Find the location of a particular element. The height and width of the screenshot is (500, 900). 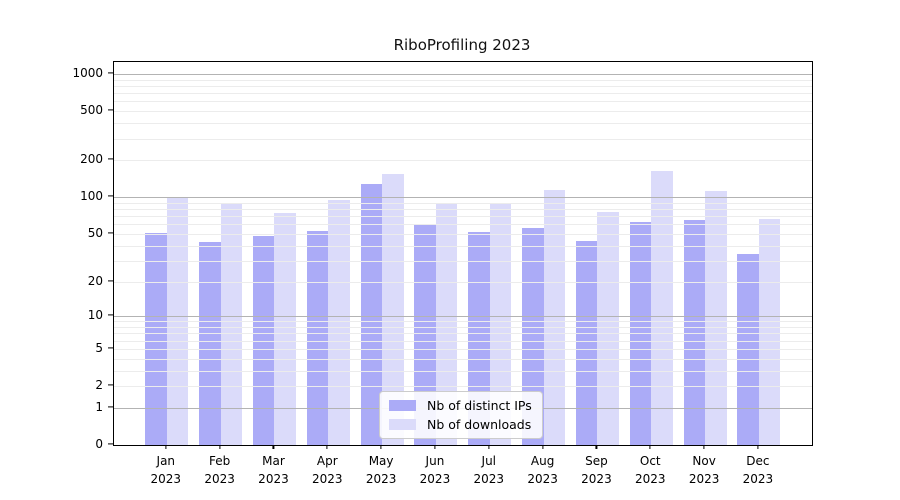

x-tick-label: Nov 2023 is located at coordinates (704, 470).